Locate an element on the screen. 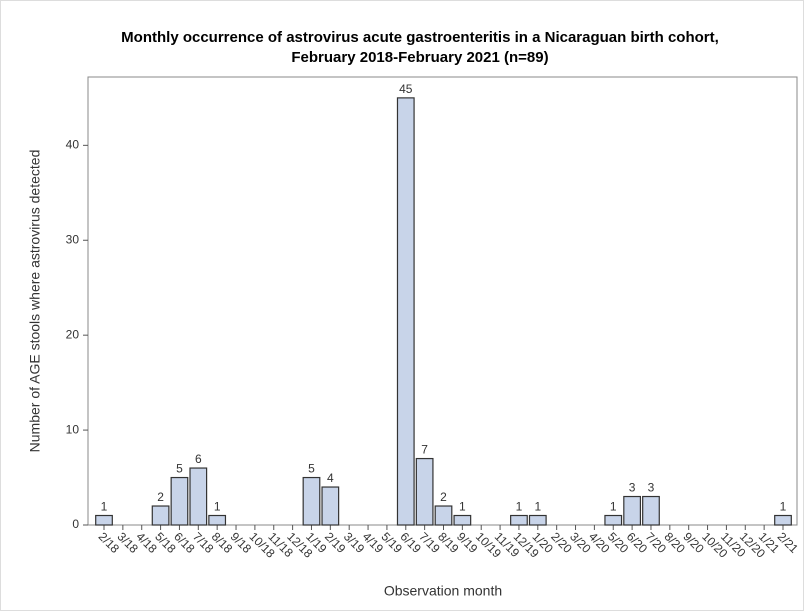 The height and width of the screenshot is (611, 804). y-tick-label: 20 is located at coordinates (73, 334).